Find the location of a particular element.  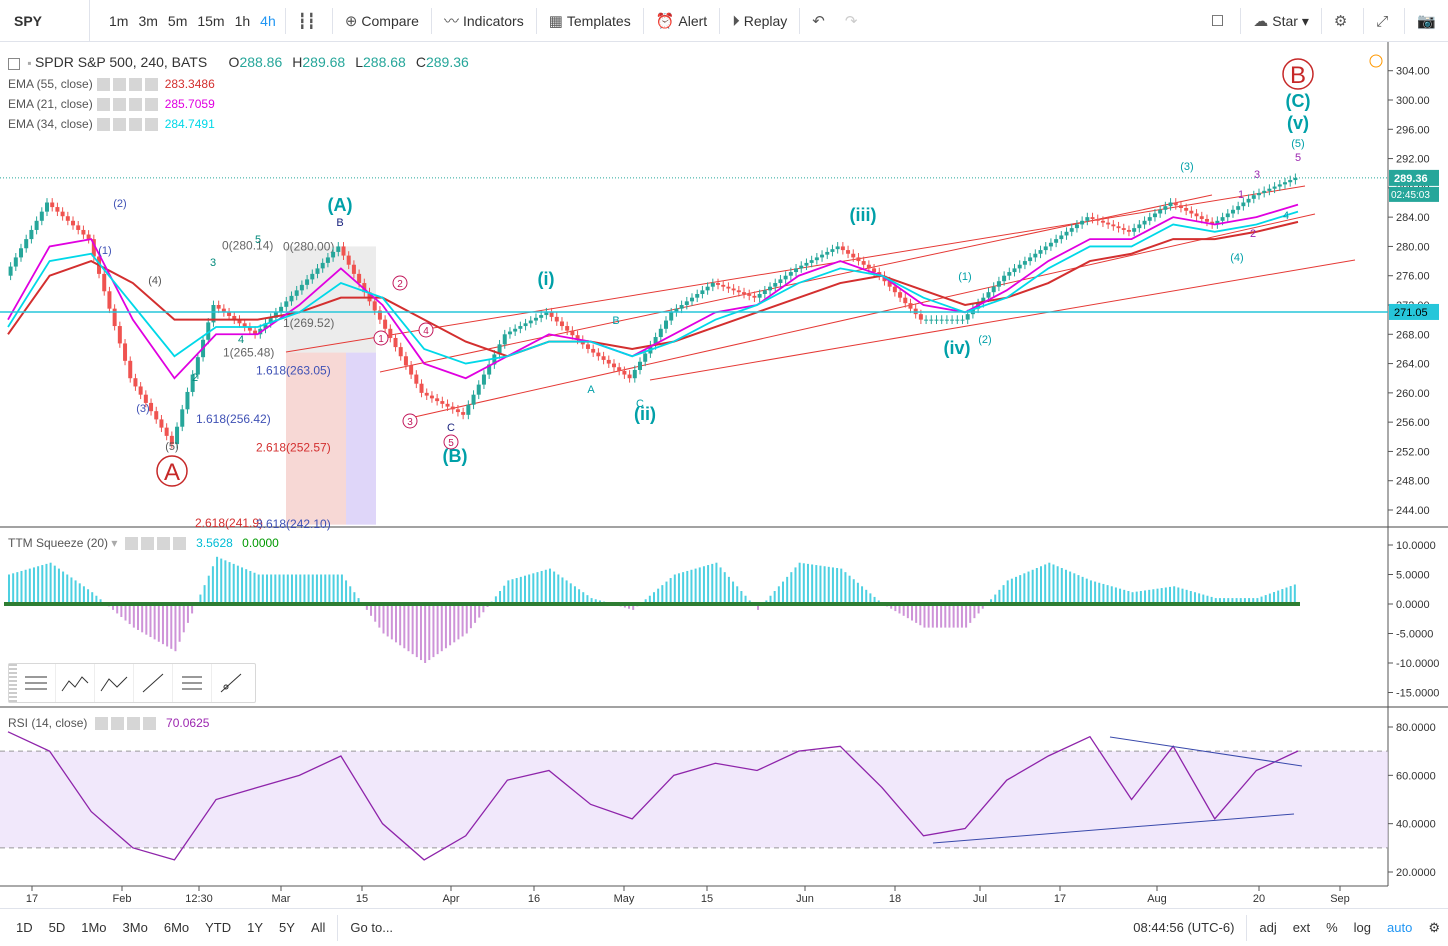

range-1d: 1D is located at coordinates (24, 927).